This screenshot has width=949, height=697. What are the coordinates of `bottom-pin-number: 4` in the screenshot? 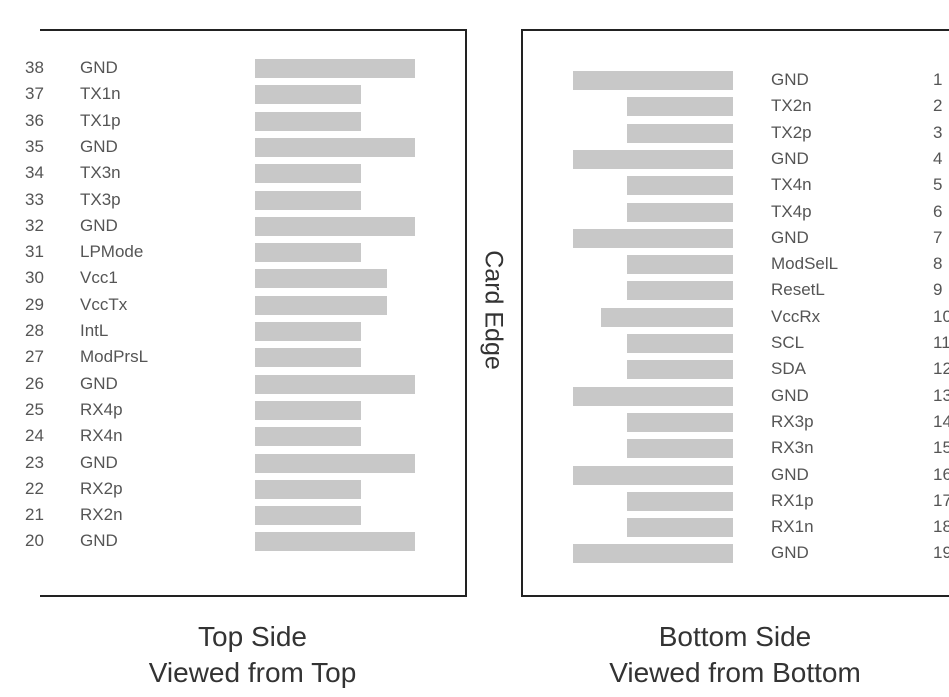 It's located at (937, 159).